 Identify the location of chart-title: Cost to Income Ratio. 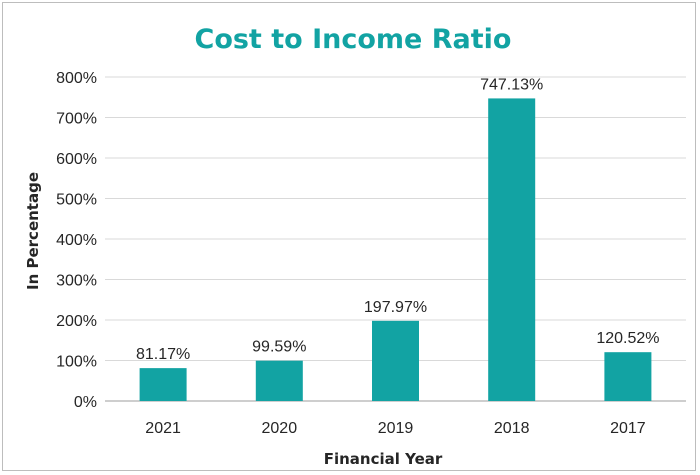
(353, 39).